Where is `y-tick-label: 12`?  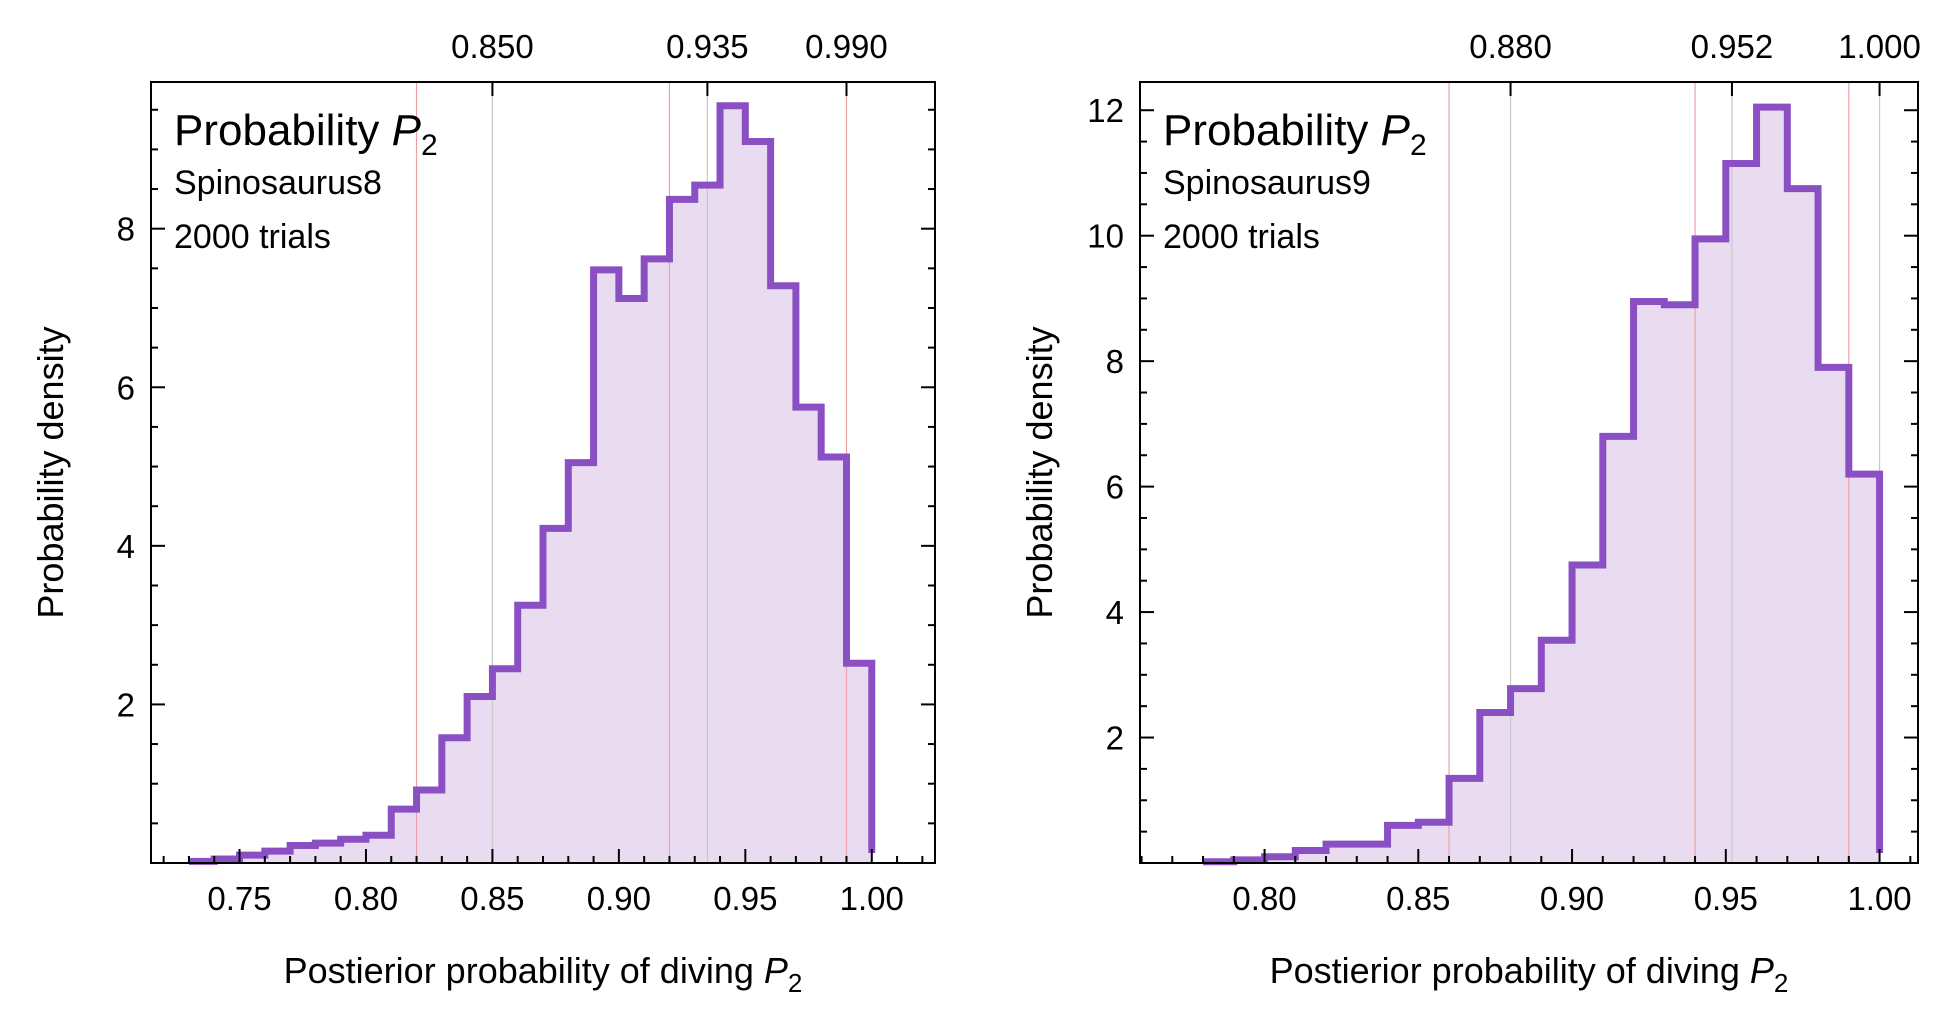 y-tick-label: 12 is located at coordinates (1105, 110).